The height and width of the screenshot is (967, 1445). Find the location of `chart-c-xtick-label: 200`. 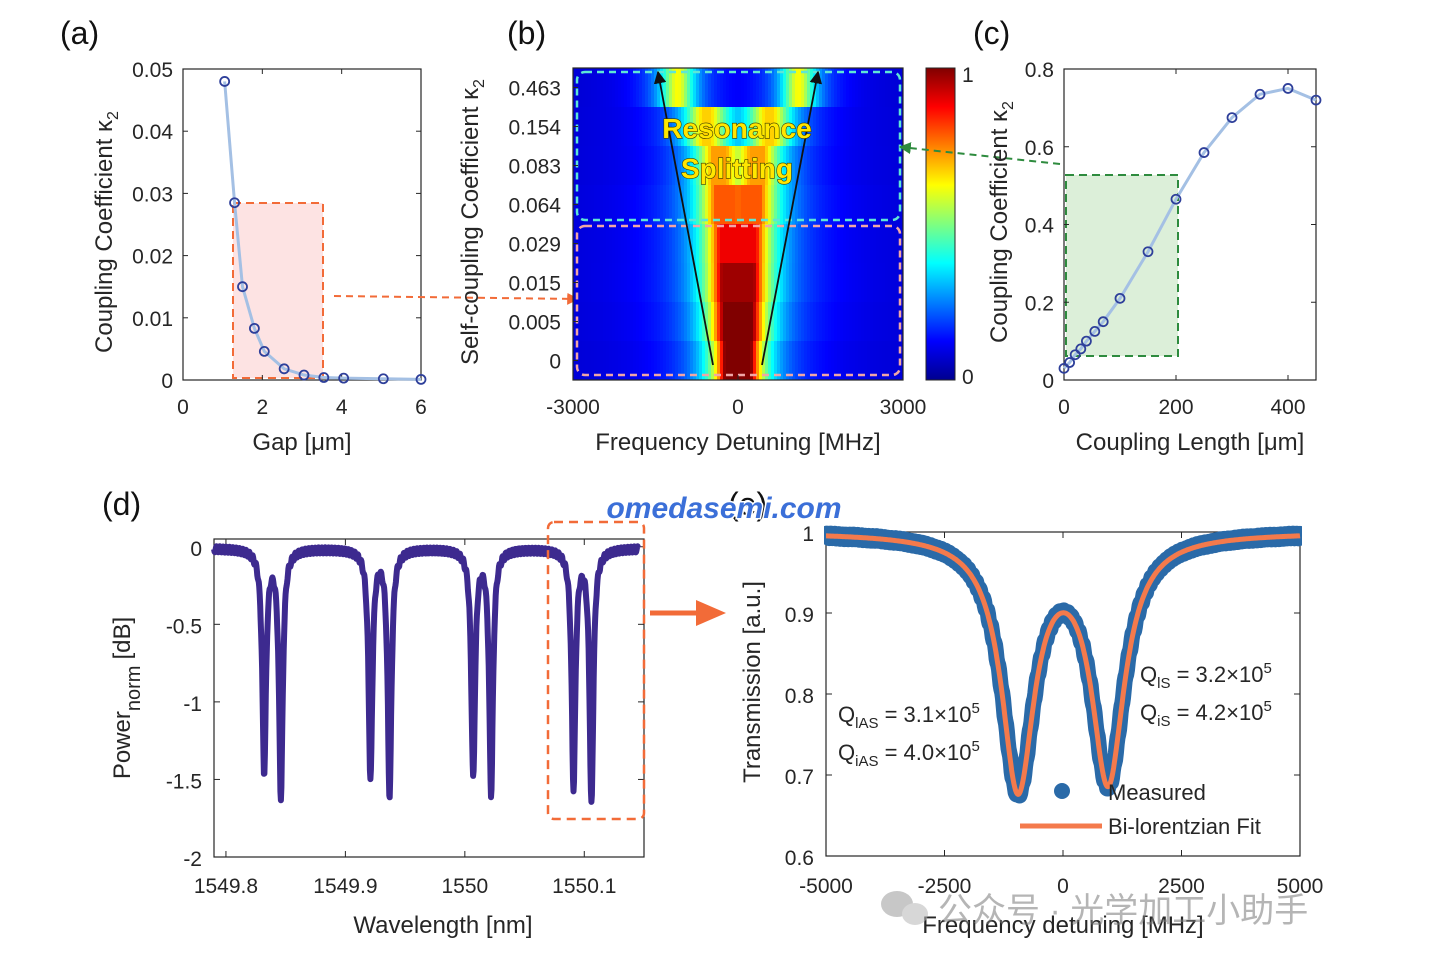

chart-c-xtick-label: 200 is located at coordinates (1175, 407).